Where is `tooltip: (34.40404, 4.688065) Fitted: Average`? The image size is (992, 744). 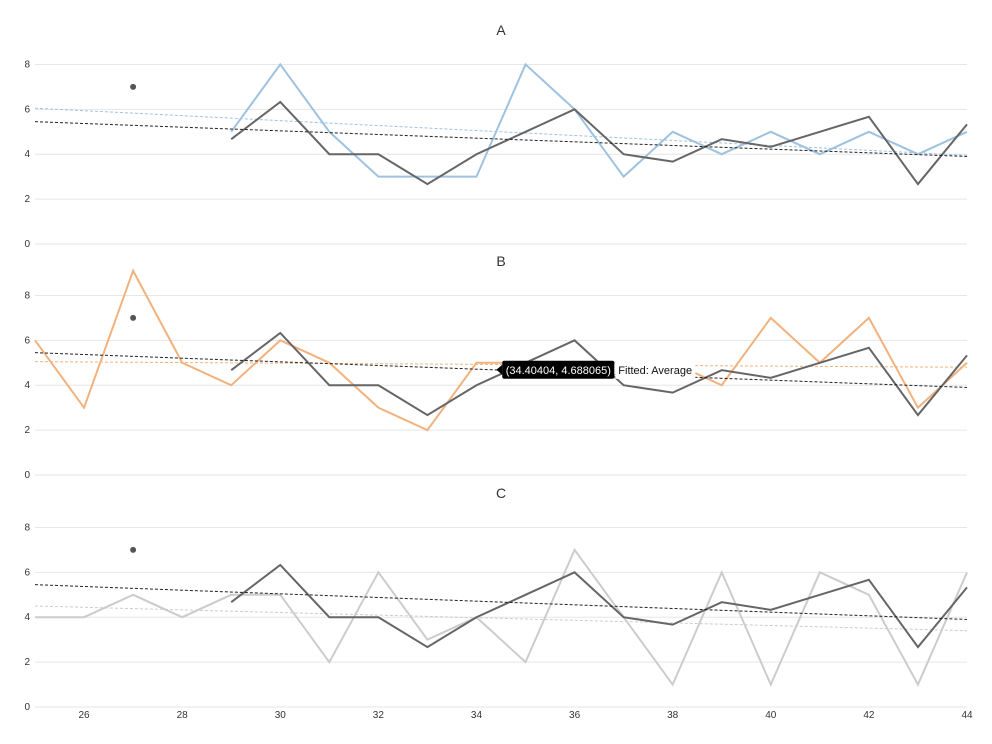
tooltip: (34.40404, 4.688065) Fitted: Average is located at coordinates (596, 369).